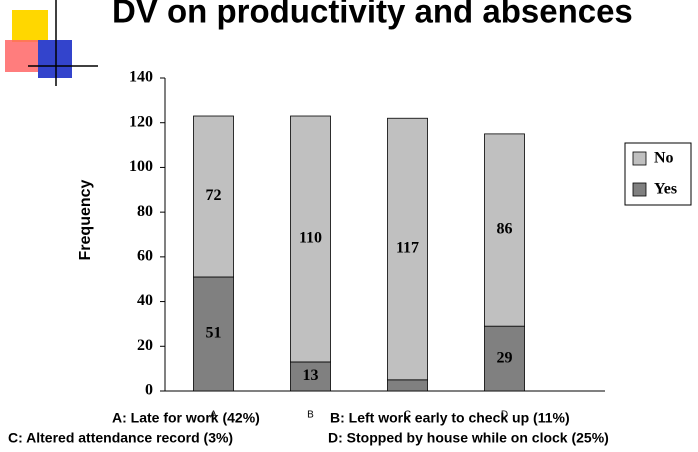 Image resolution: width=698 pixels, height=452 pixels. Describe the element at coordinates (213, 415) in the screenshot. I see `x-tick-label: A` at that location.